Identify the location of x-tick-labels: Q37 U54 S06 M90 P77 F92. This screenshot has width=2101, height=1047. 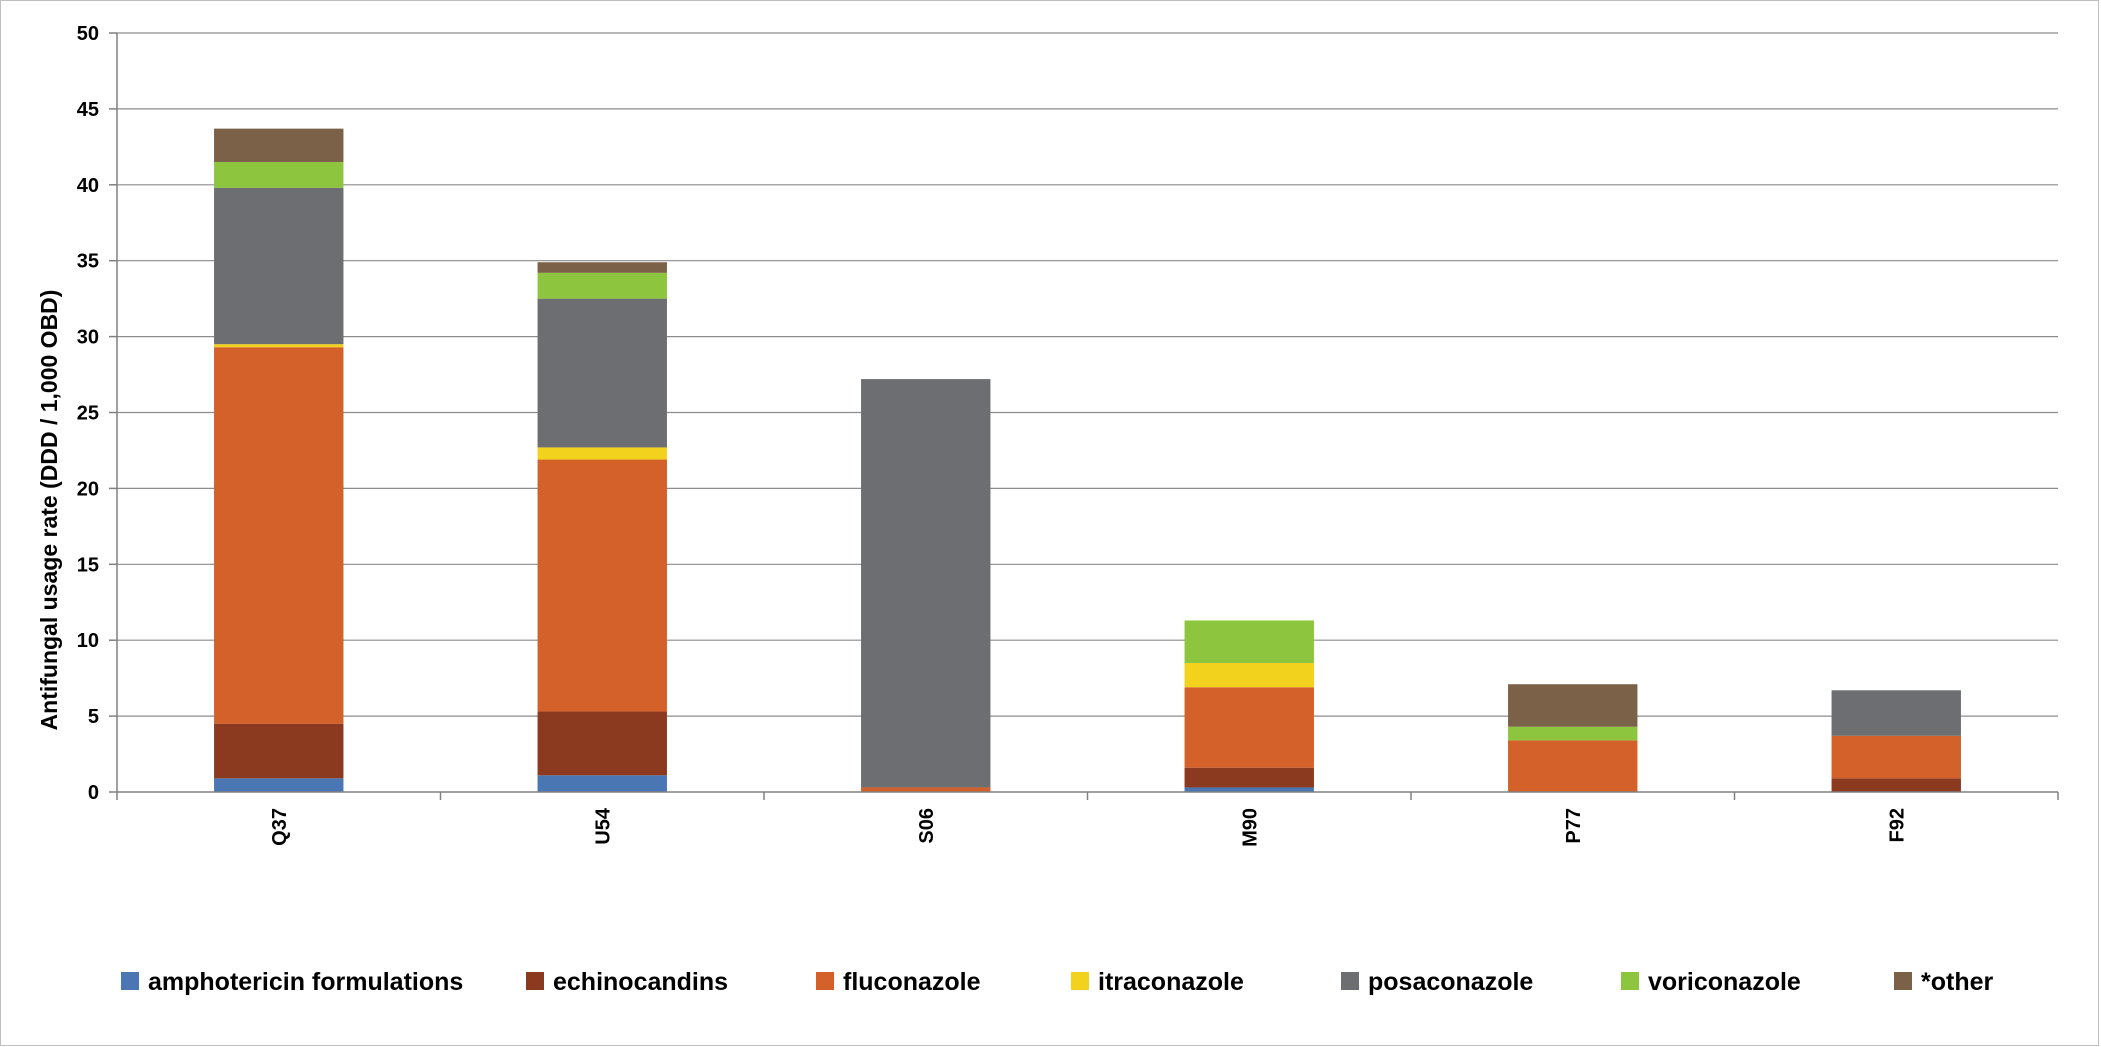
(1089, 827).